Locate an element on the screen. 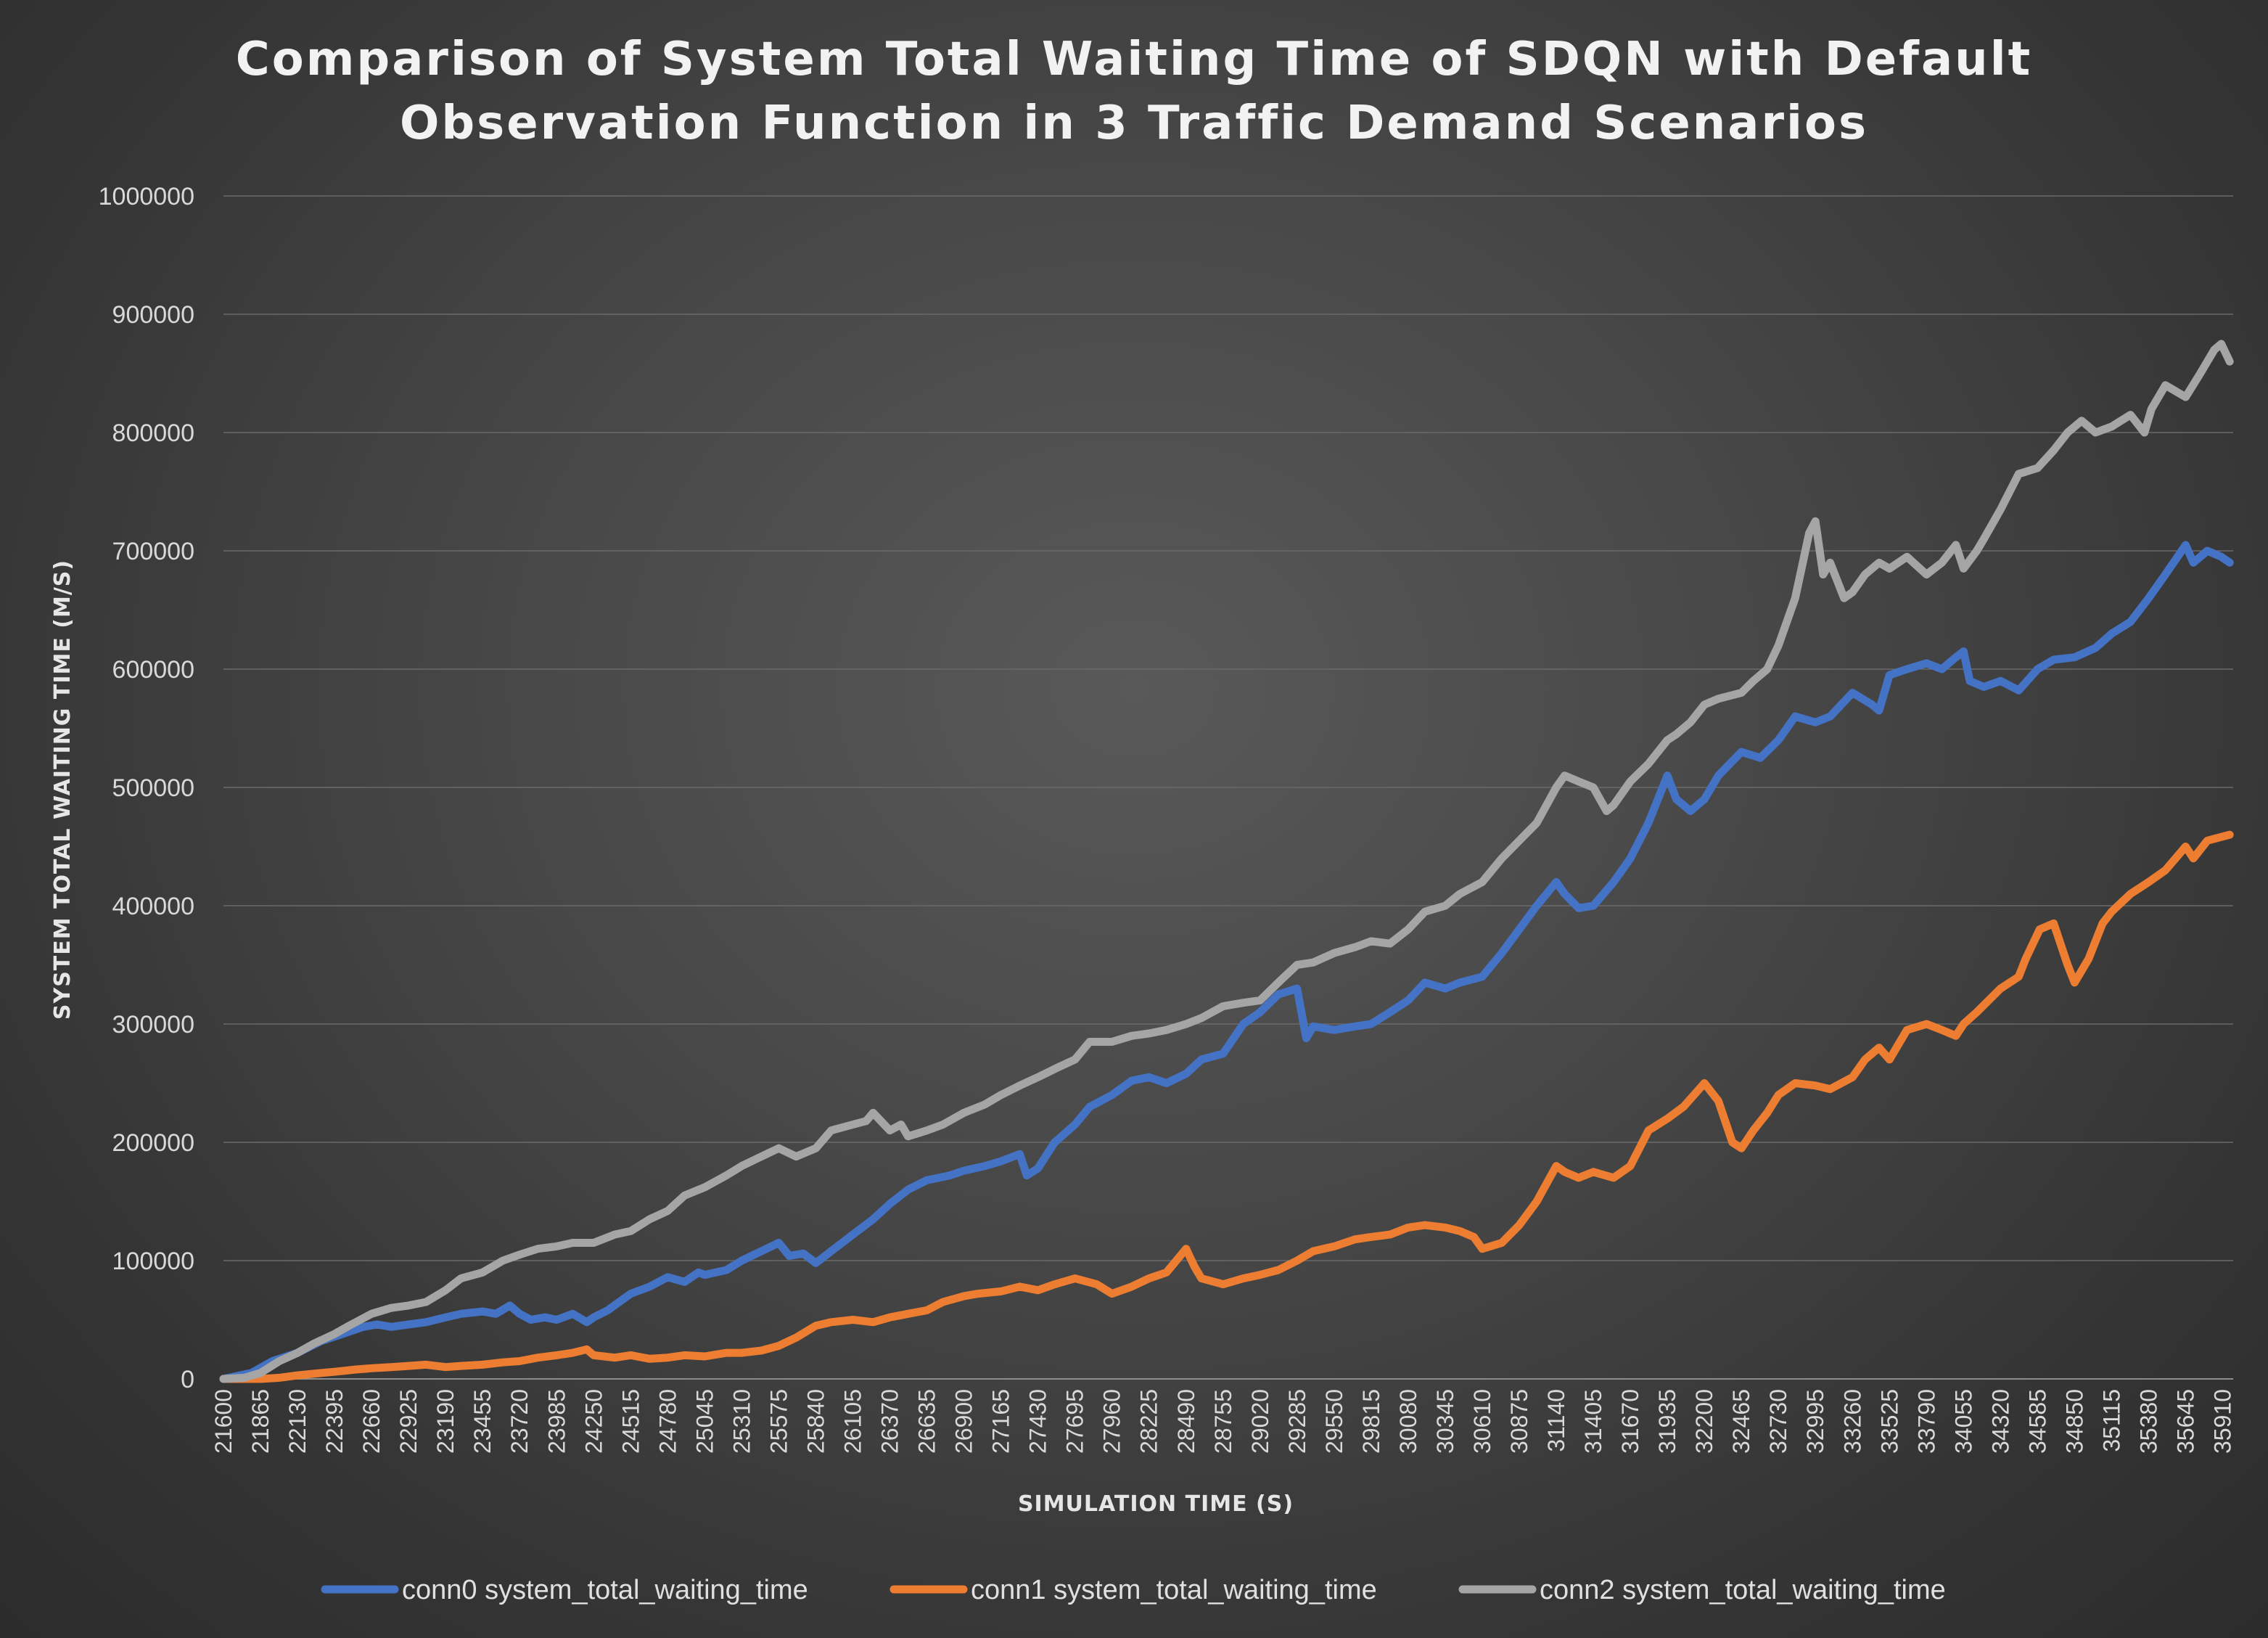 Image resolution: width=2268 pixels, height=1638 pixels. x-tick-label: 25575 is located at coordinates (779, 1421).